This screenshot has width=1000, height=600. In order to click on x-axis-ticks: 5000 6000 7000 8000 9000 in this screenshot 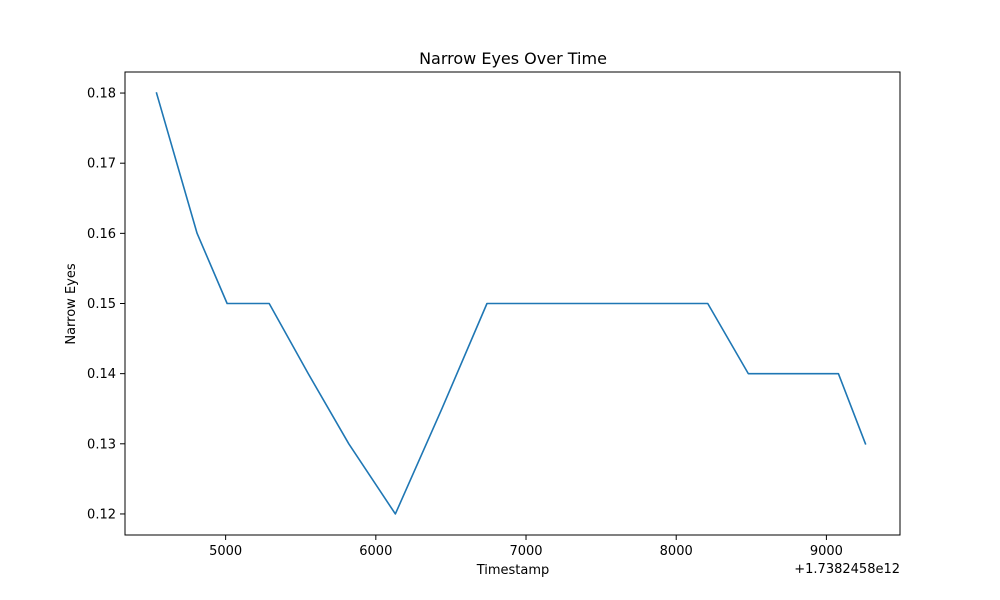, I will do `click(526, 547)`.